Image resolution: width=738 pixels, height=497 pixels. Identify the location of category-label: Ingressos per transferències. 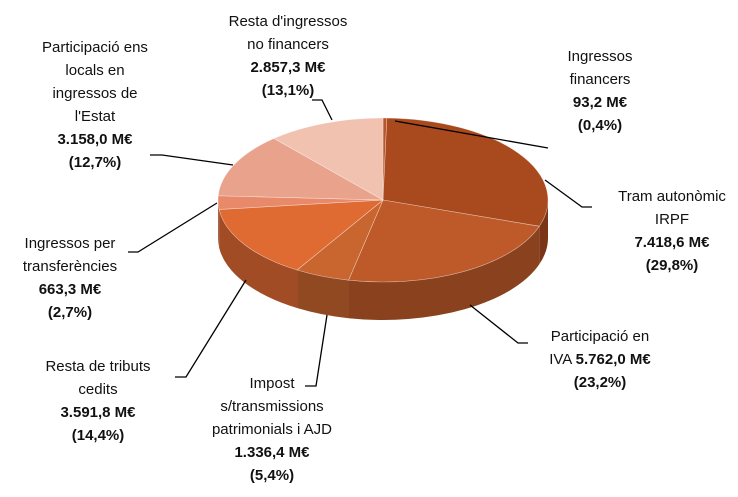
(70, 255).